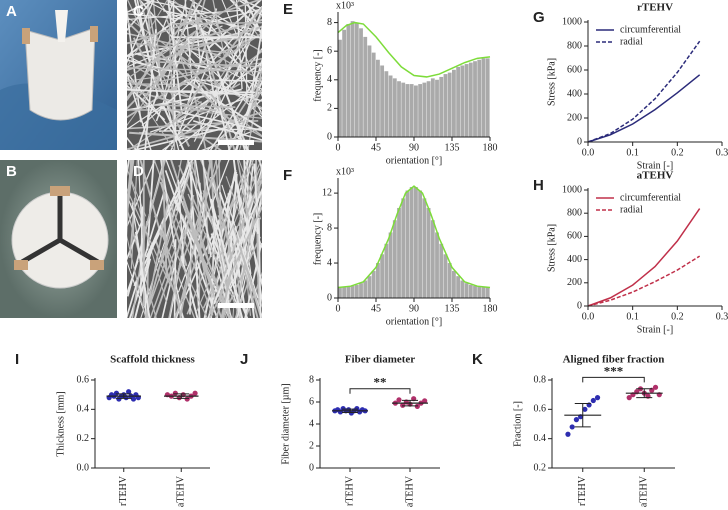  Describe the element at coordinates (60, 423) in the screenshot. I see `y-axis-label: Thickness [mm]` at that location.